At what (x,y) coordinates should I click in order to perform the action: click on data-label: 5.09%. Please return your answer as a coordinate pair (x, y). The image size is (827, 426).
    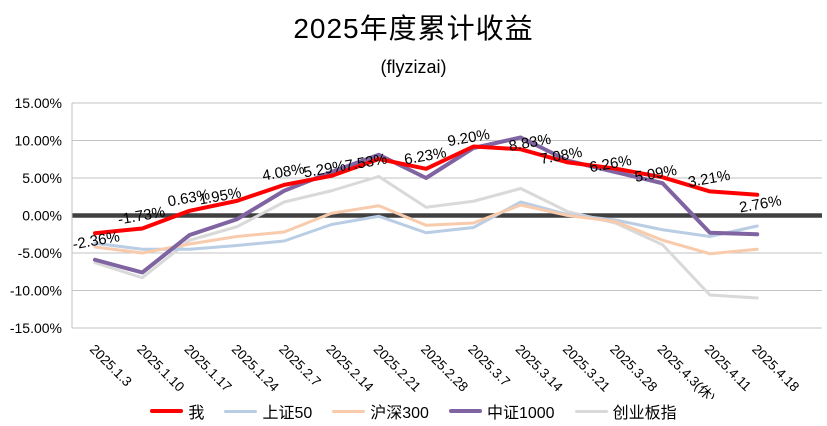
    Looking at the image, I should click on (655, 174).